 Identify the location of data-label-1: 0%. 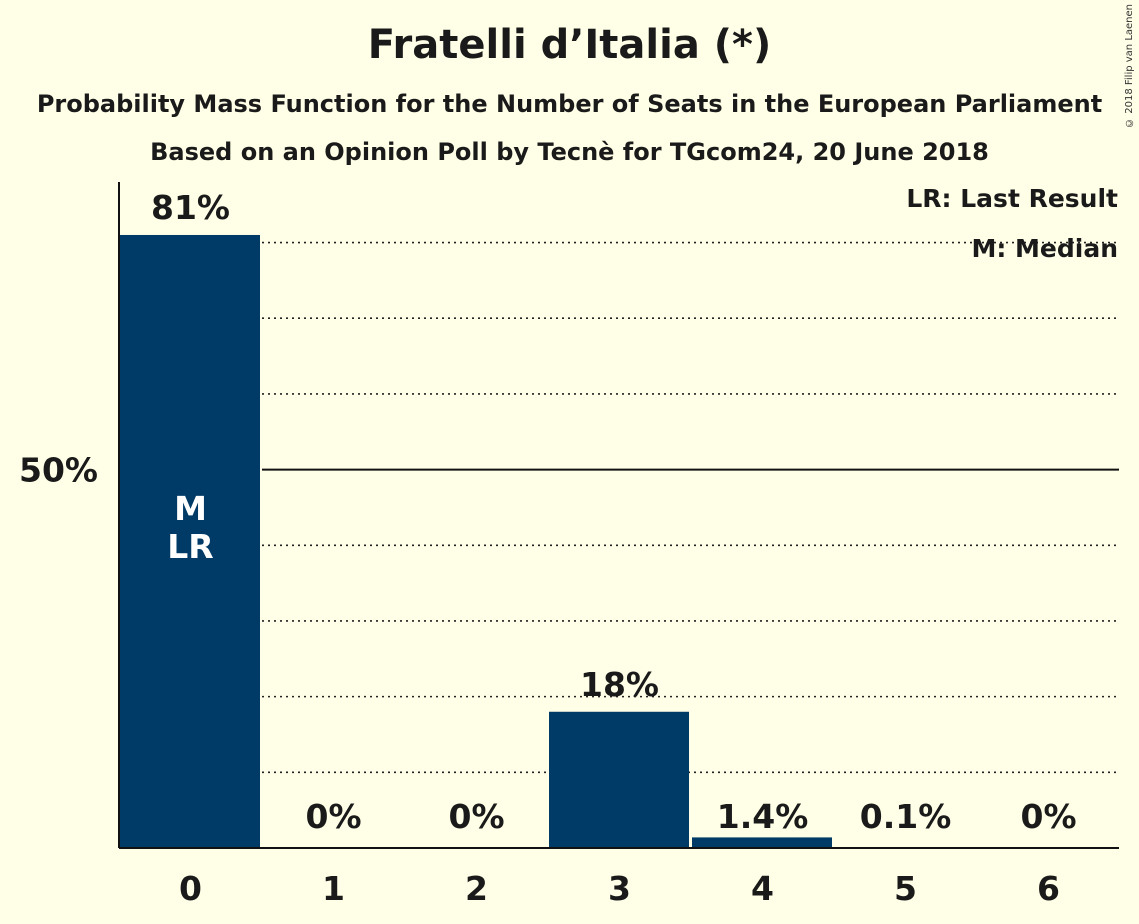
(333, 816).